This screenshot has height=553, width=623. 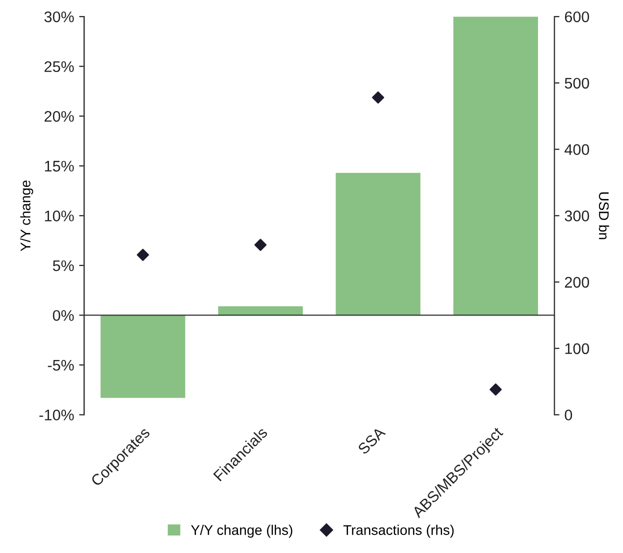 I want to click on y2-tick-label: 300, so click(x=577, y=216).